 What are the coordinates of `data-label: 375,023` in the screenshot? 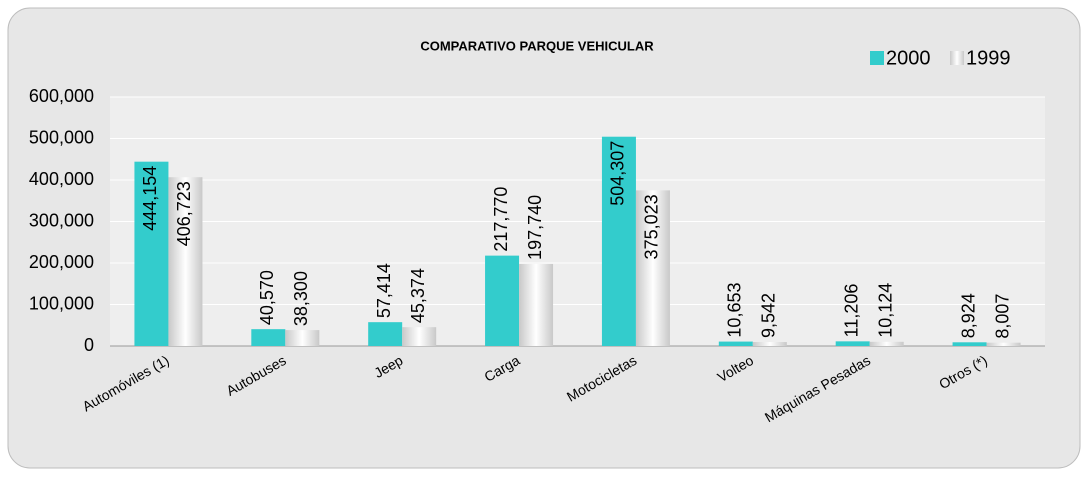 It's located at (652, 226).